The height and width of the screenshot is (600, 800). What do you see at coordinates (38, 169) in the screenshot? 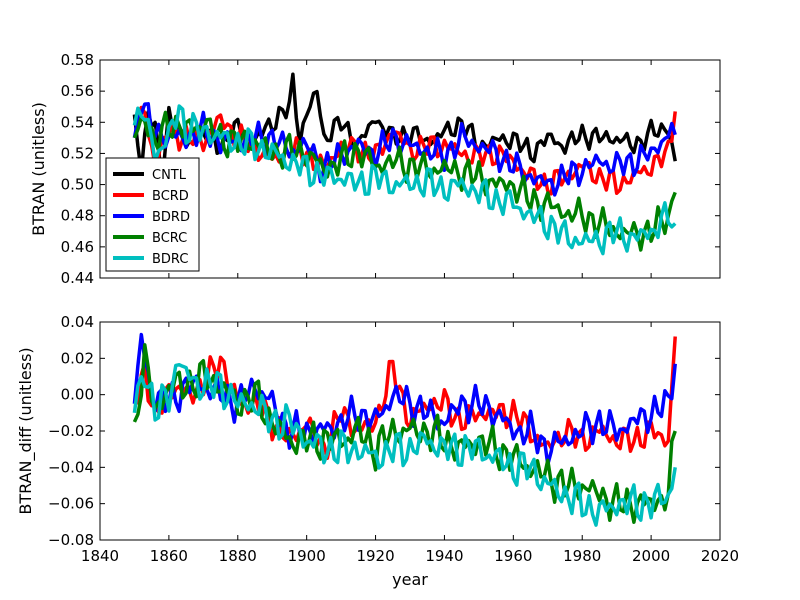
I see `y-axis-label: BTRAN (unitless)` at bounding box center [38, 169].